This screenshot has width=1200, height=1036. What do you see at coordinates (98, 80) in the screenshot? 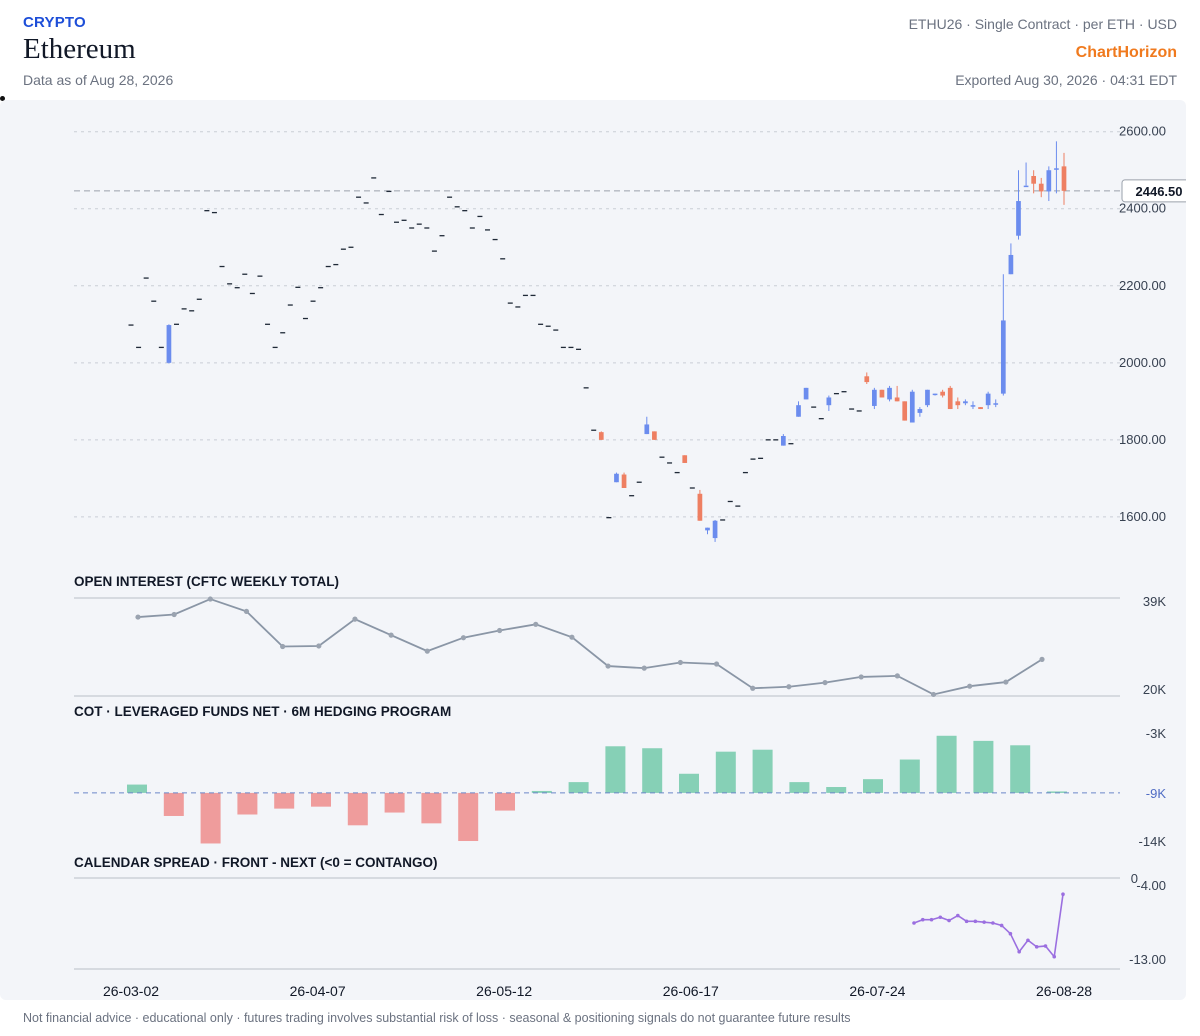
I see `data-as-of: Data as of Aug 28, 2026` at bounding box center [98, 80].